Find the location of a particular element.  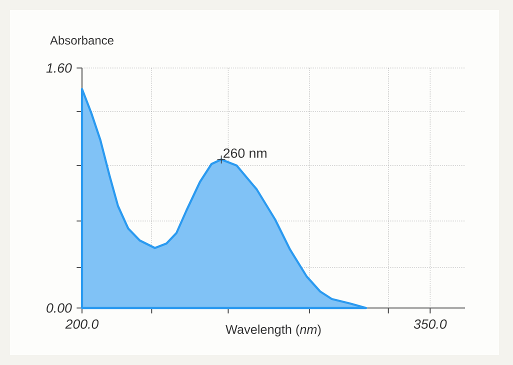

y-tick-label: 1.60 is located at coordinates (59, 68).